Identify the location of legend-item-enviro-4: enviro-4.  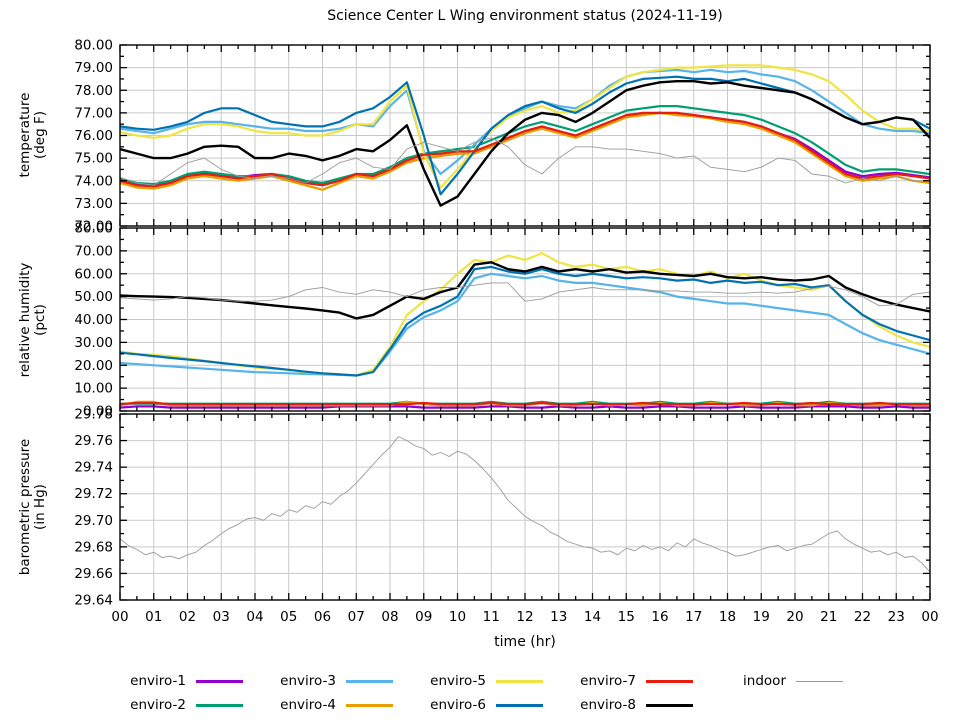
(330, 705).